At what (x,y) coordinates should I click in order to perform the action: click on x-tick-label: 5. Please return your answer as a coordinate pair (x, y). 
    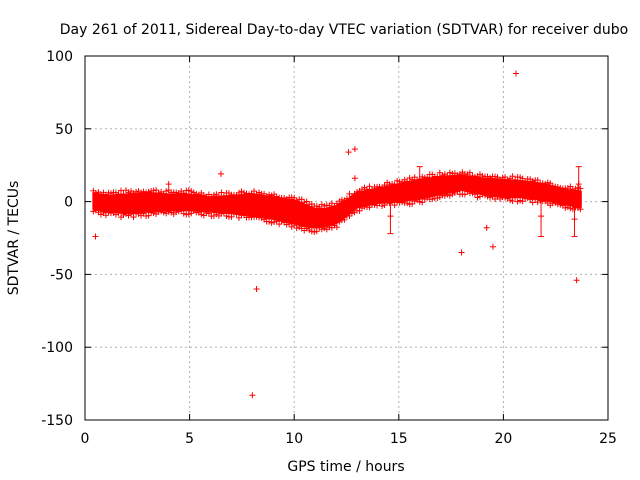
    Looking at the image, I should click on (189, 439).